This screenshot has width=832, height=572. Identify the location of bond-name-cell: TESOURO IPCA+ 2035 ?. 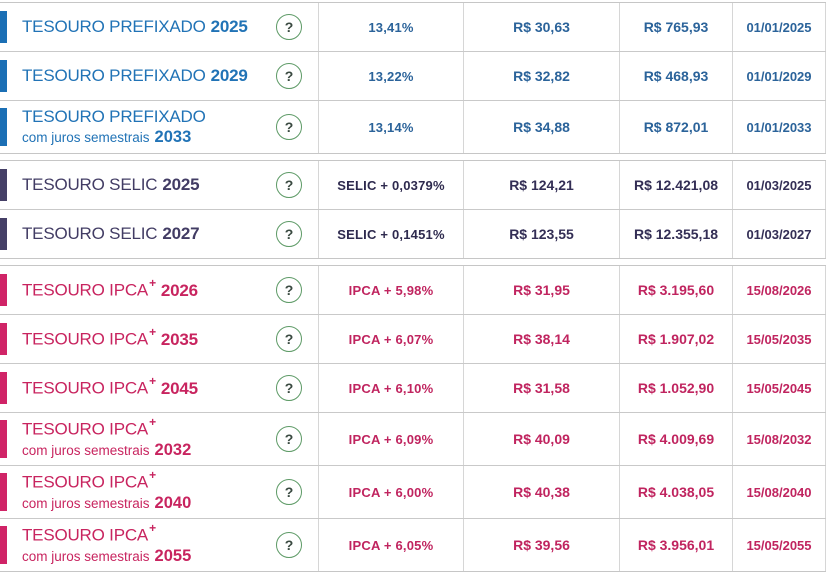
(159, 339).